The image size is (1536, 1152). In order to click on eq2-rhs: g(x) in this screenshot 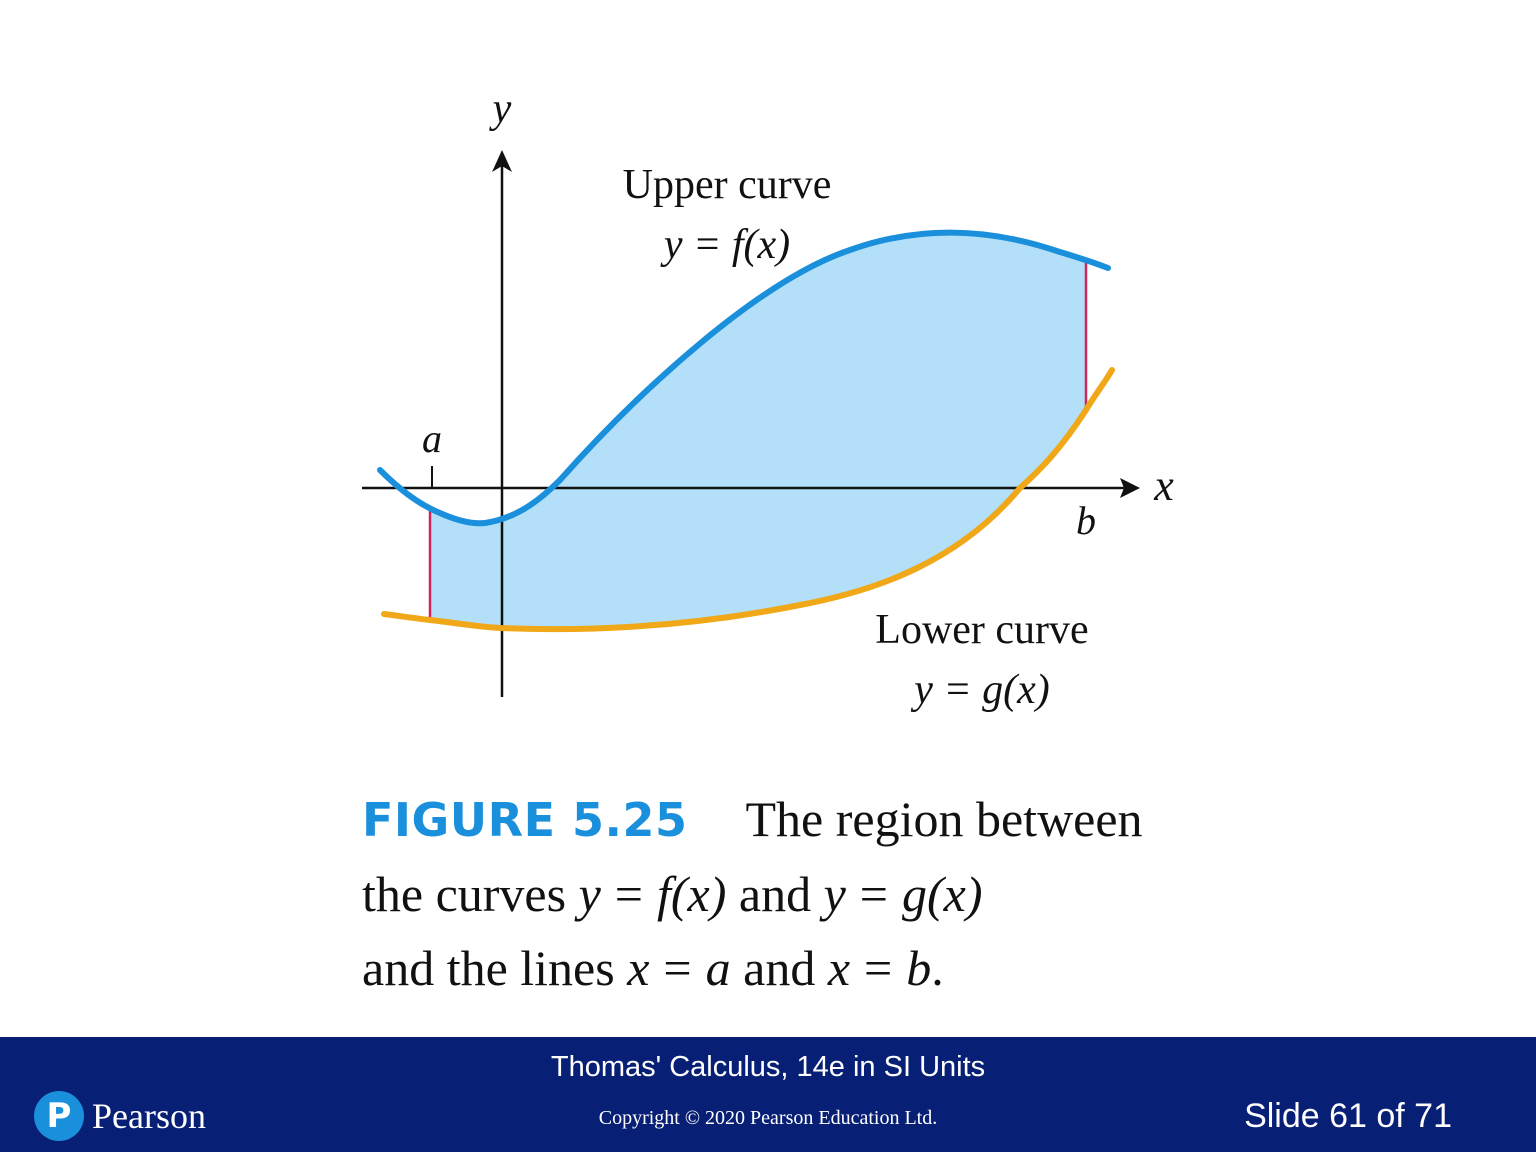, I will do `click(942, 894)`.